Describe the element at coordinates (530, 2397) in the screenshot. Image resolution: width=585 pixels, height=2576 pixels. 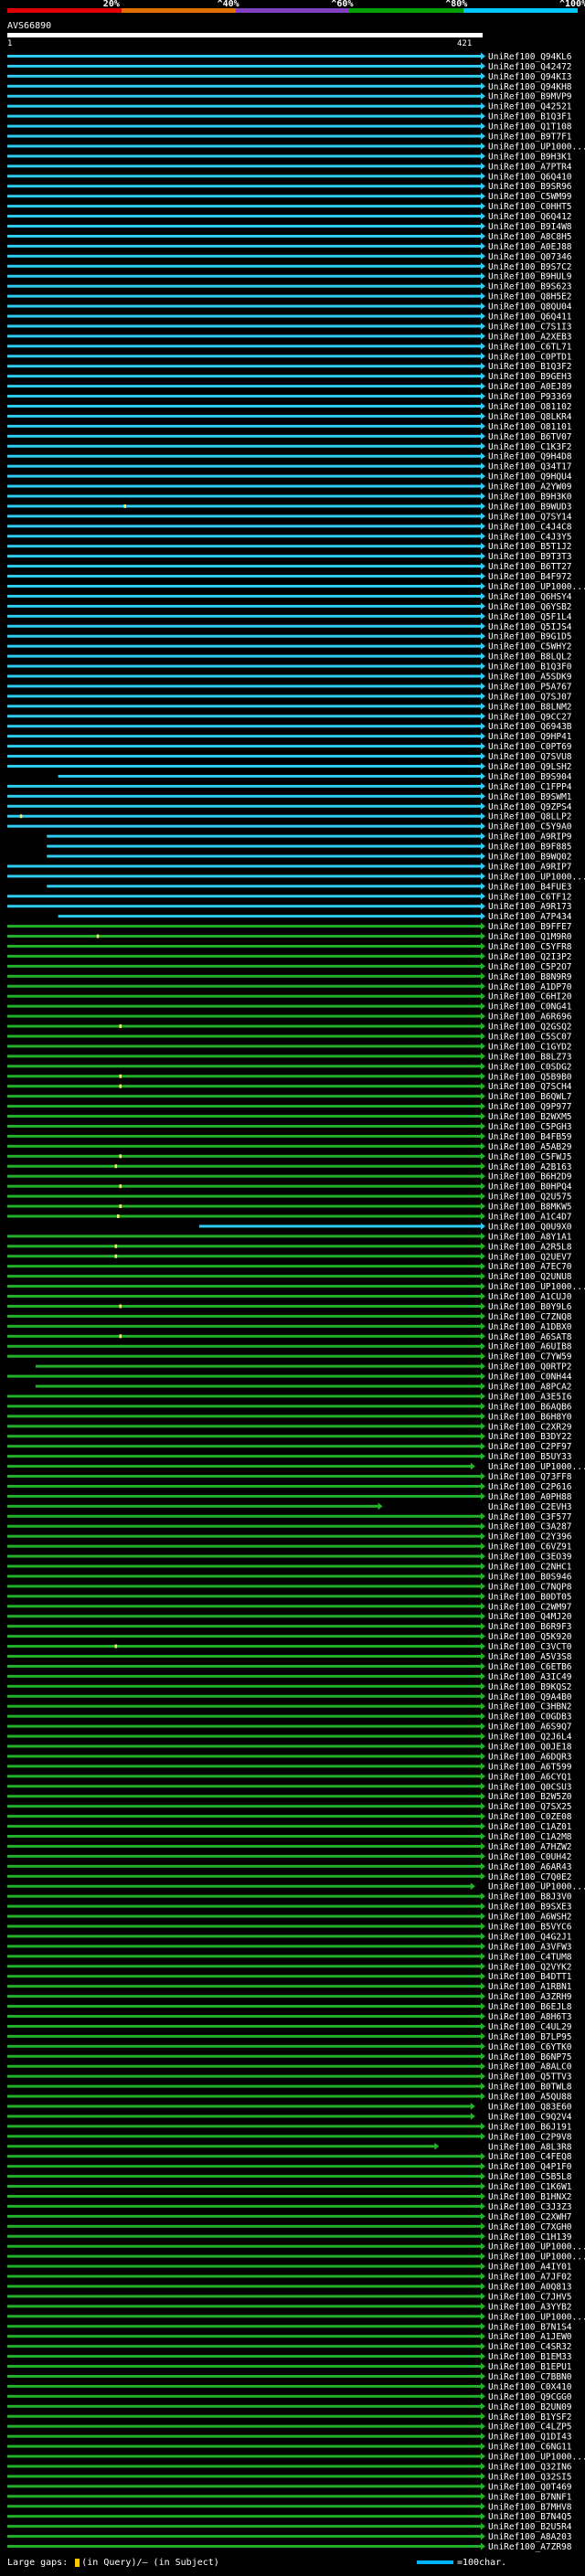
I see `hit-id-label: UniRef100_Q9CGG0` at that location.